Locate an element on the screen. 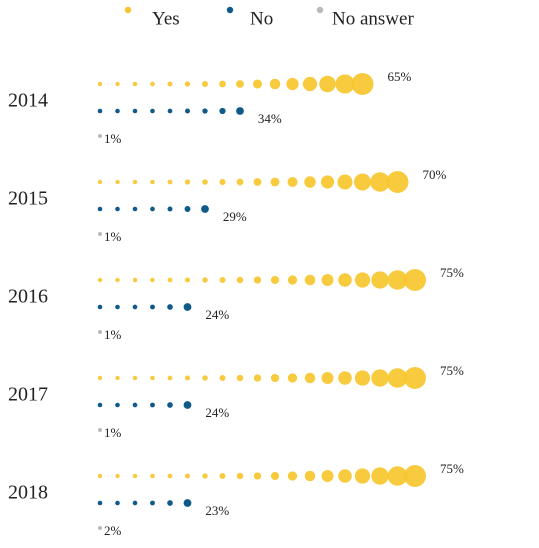 This screenshot has width=539, height=548. value-label: 29% is located at coordinates (235, 216).